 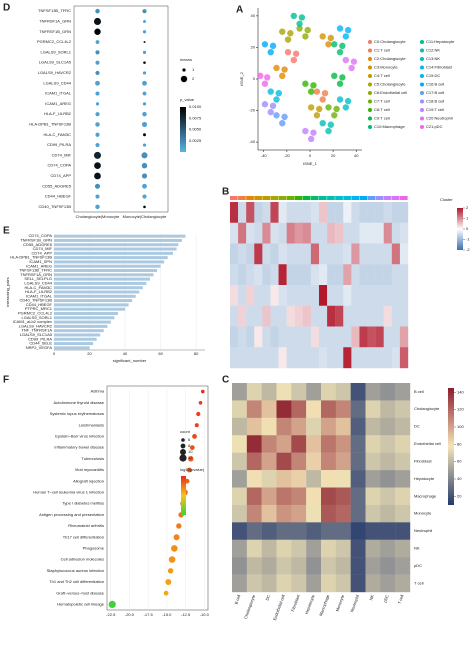 What do you see at coordinates (467, 218) in the screenshot?
I see `colorbar-label: 1` at bounding box center [467, 218].